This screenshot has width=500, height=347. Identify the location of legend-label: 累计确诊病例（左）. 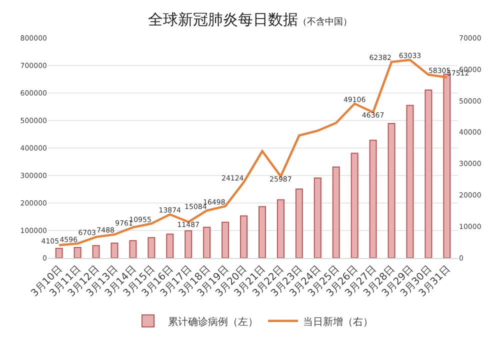
(213, 322).